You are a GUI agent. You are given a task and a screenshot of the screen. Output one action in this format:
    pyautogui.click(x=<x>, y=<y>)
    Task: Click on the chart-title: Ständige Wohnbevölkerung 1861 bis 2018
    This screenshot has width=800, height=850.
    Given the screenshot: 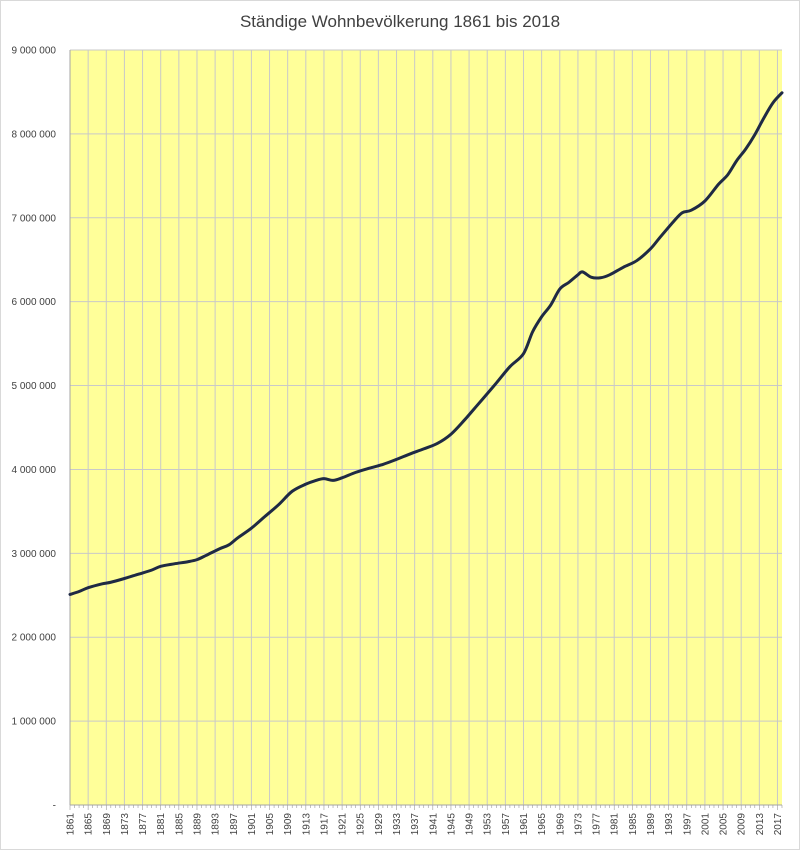 What is the action you would take?
    pyautogui.click(x=400, y=21)
    